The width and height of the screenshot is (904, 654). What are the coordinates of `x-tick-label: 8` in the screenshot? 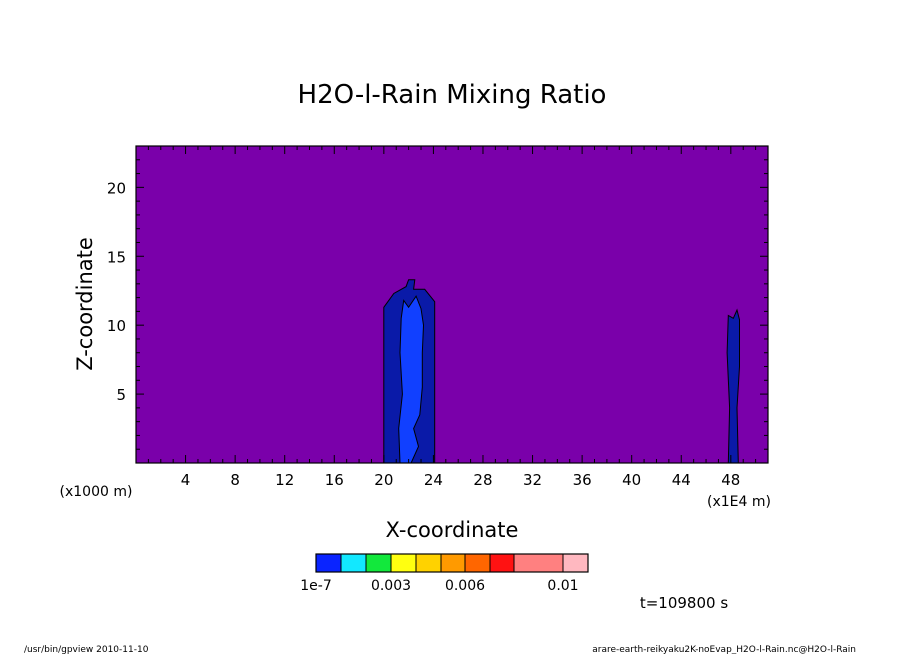 It's located at (235, 480).